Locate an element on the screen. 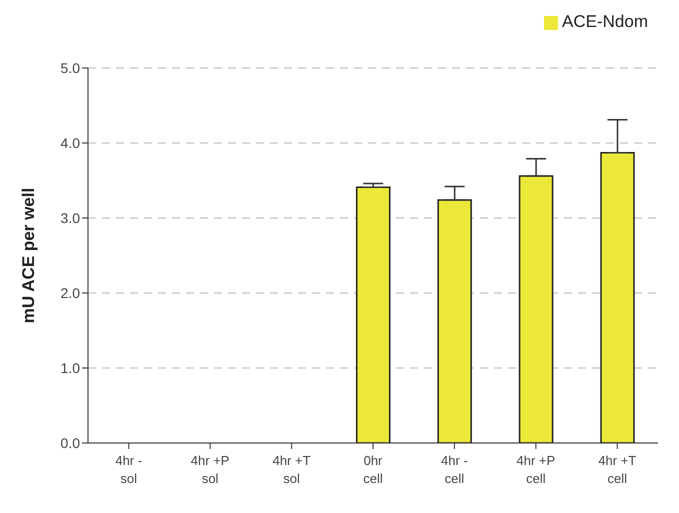 This screenshot has width=679, height=513. x-tick-label: 4hr +T cell is located at coordinates (617, 469).